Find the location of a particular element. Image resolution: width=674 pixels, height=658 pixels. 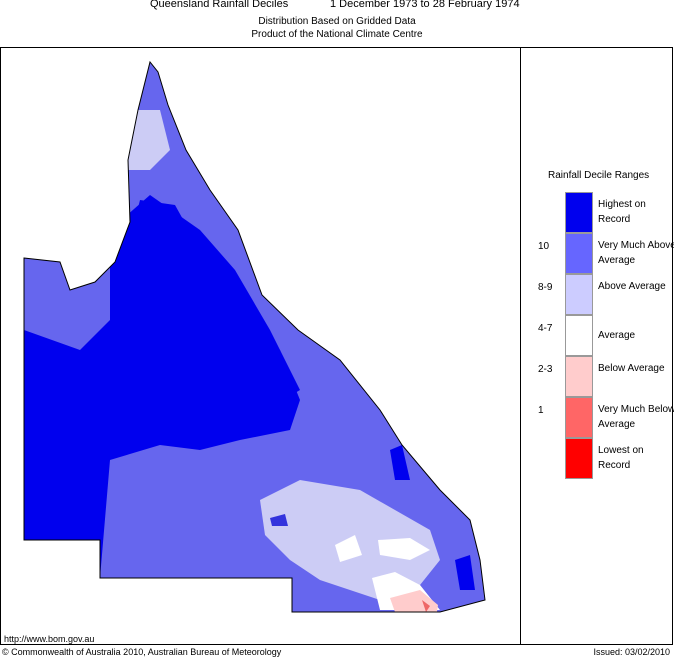

legend-decile: 2-3 is located at coordinates (545, 369).